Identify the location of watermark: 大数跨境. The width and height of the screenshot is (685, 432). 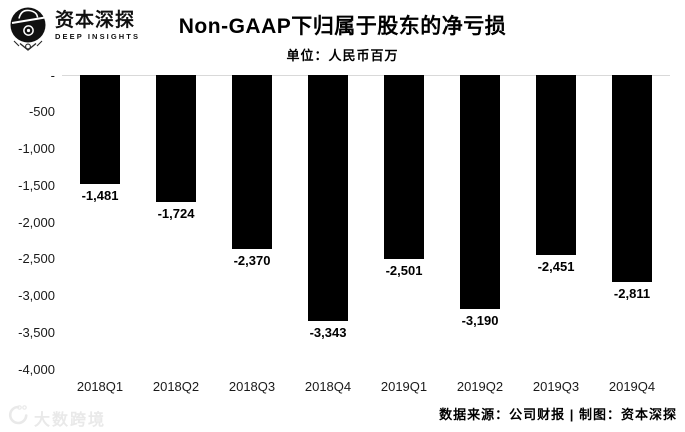
(56, 417).